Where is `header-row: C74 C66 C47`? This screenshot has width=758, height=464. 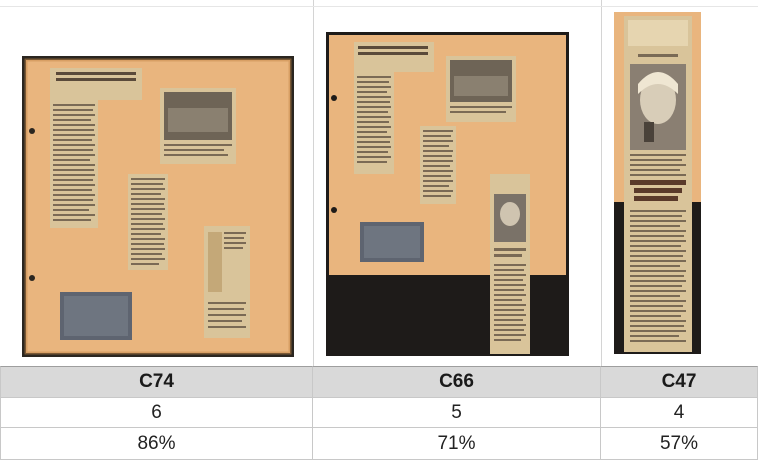 header-row: C74 C66 C47 is located at coordinates (379, 382).